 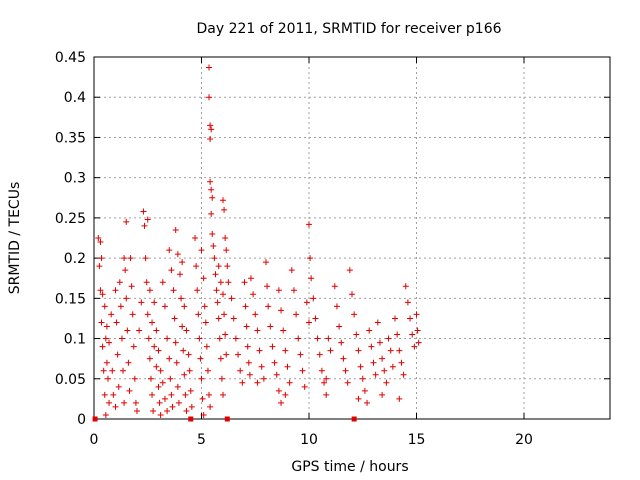 I want to click on data-point-zero, so click(x=354, y=419).